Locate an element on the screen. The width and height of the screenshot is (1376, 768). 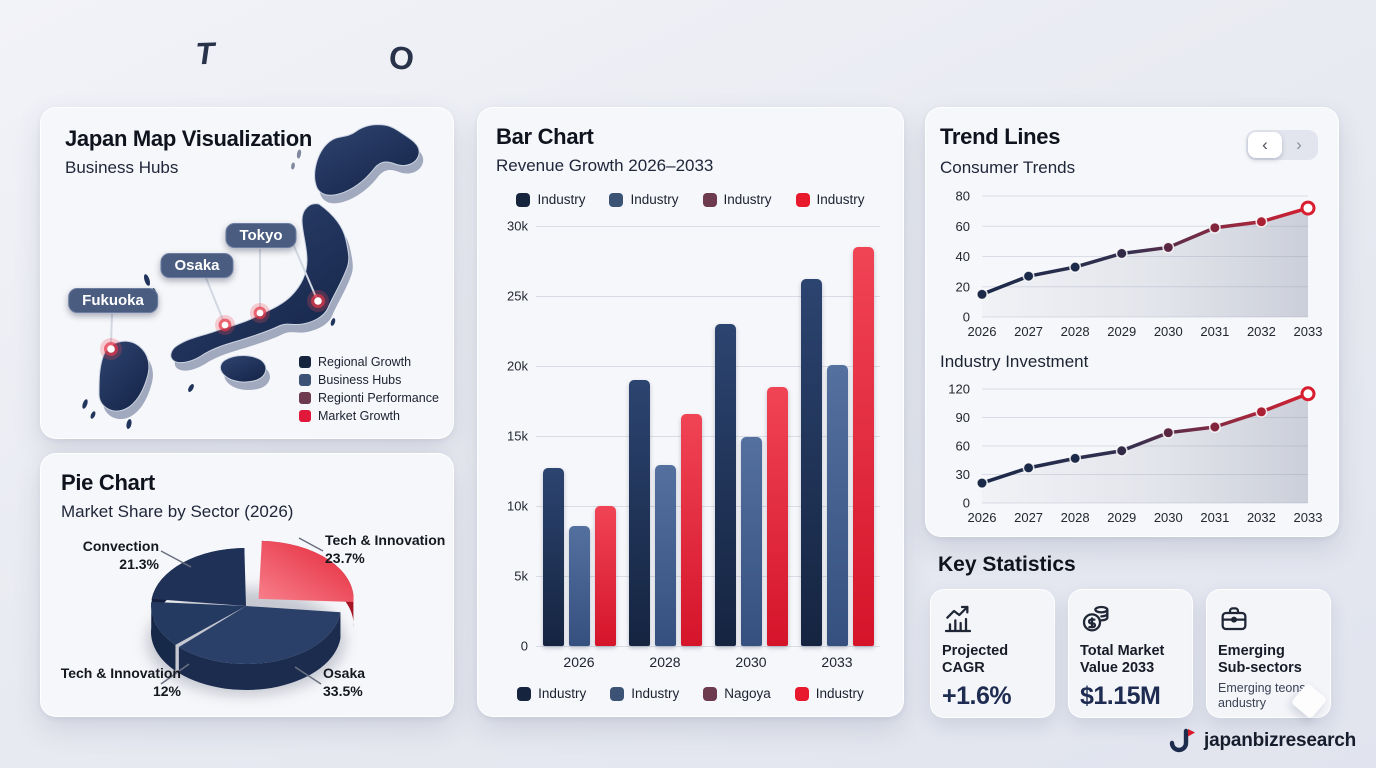
chevron-right-icon: › is located at coordinates (1299, 145).